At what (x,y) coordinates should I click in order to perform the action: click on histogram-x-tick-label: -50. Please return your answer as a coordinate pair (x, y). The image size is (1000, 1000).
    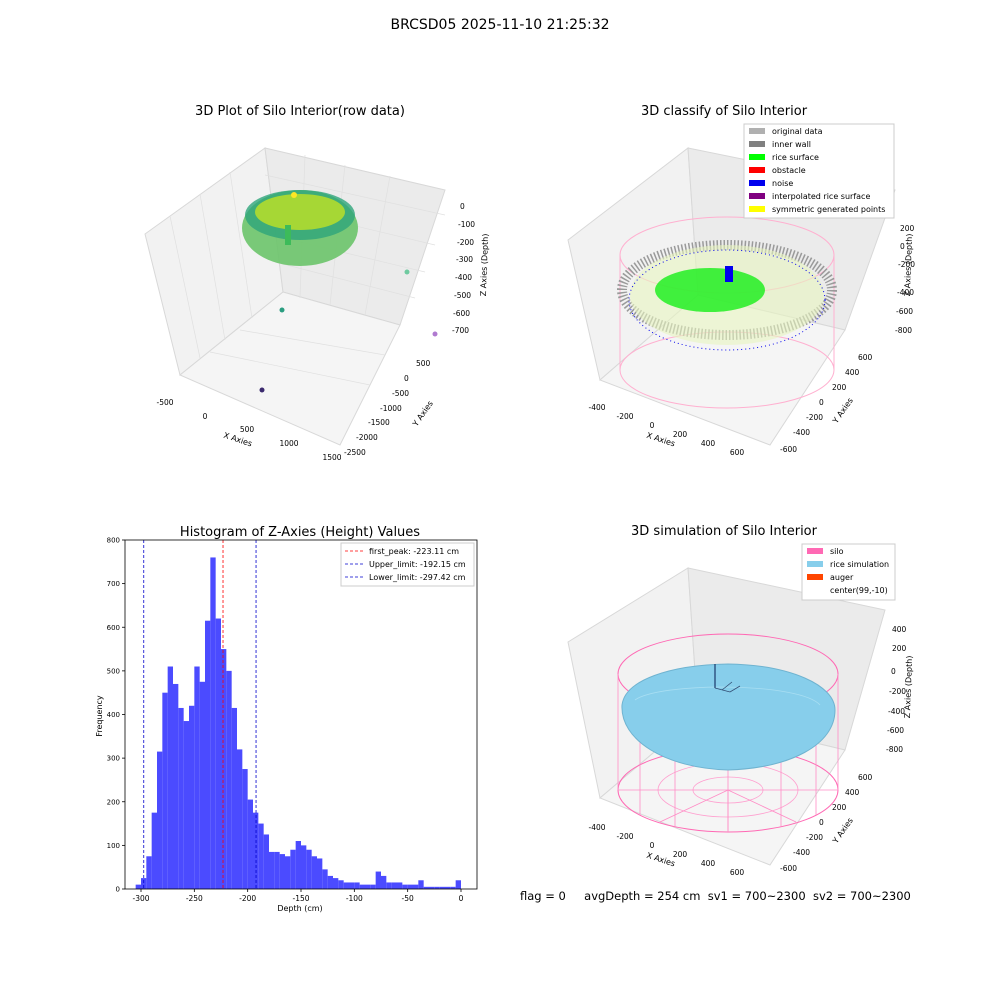
    Looking at the image, I should click on (408, 898).